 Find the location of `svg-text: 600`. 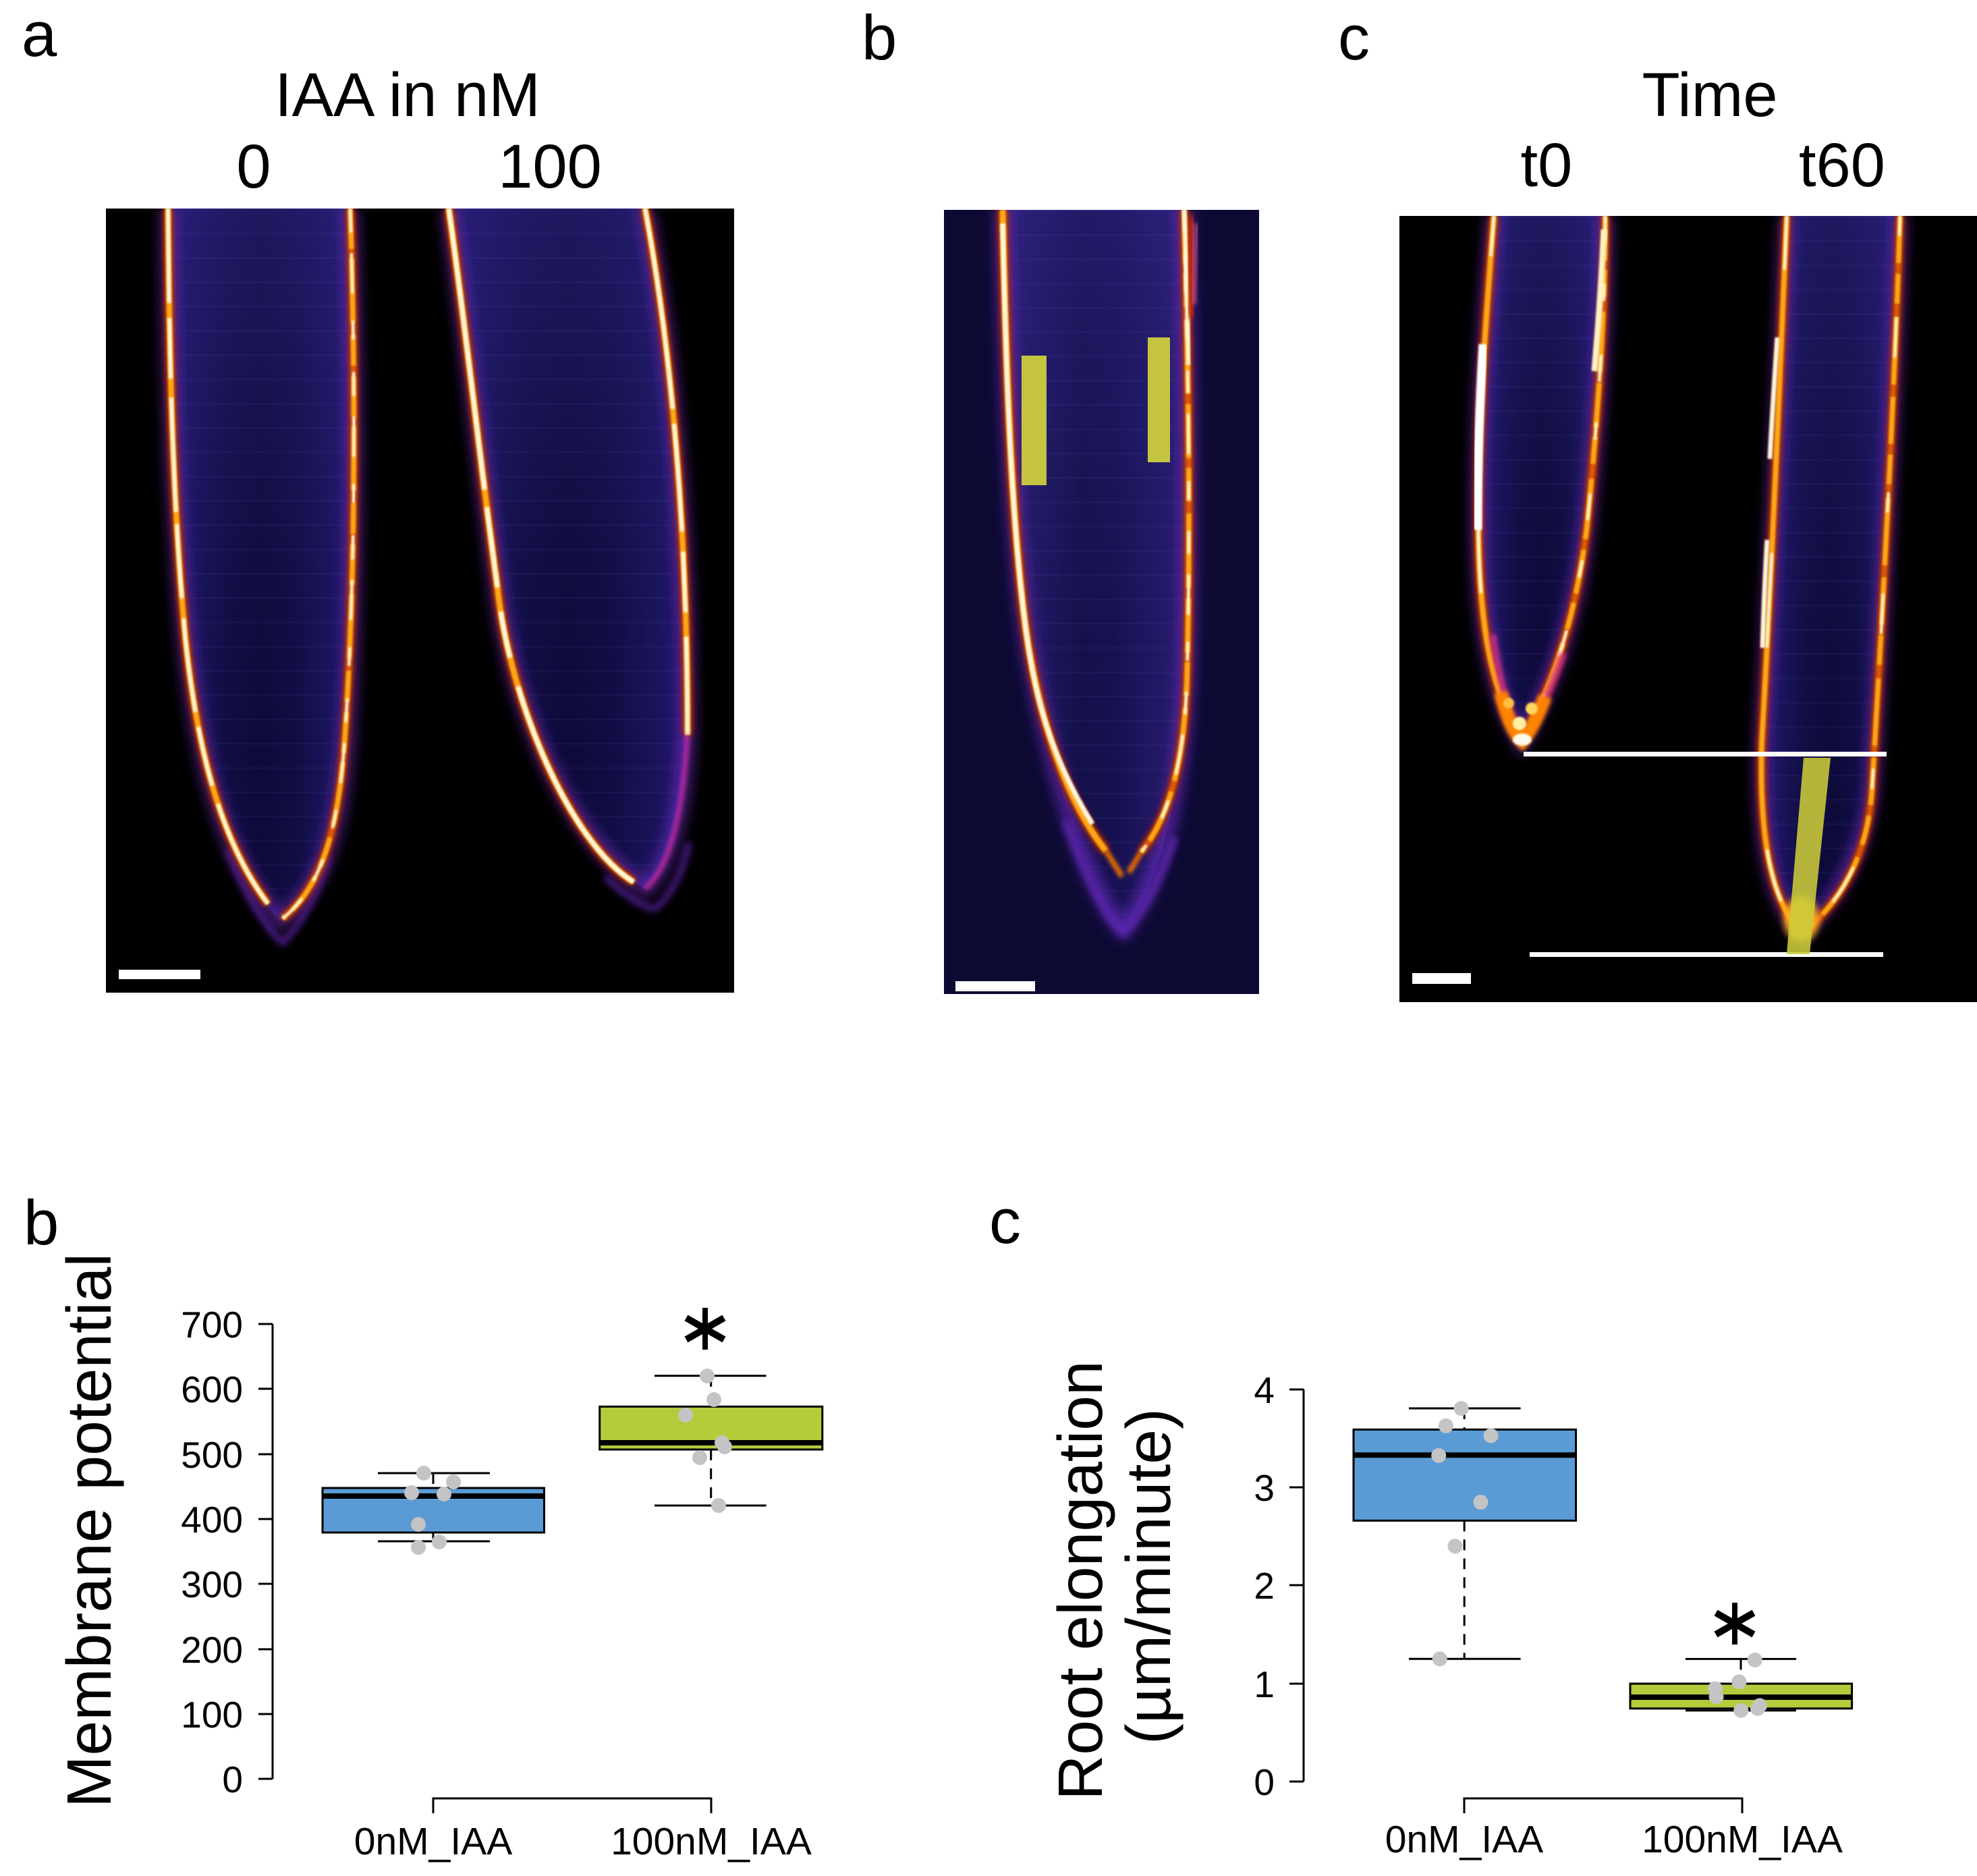

svg-text: 600 is located at coordinates (212, 1389).